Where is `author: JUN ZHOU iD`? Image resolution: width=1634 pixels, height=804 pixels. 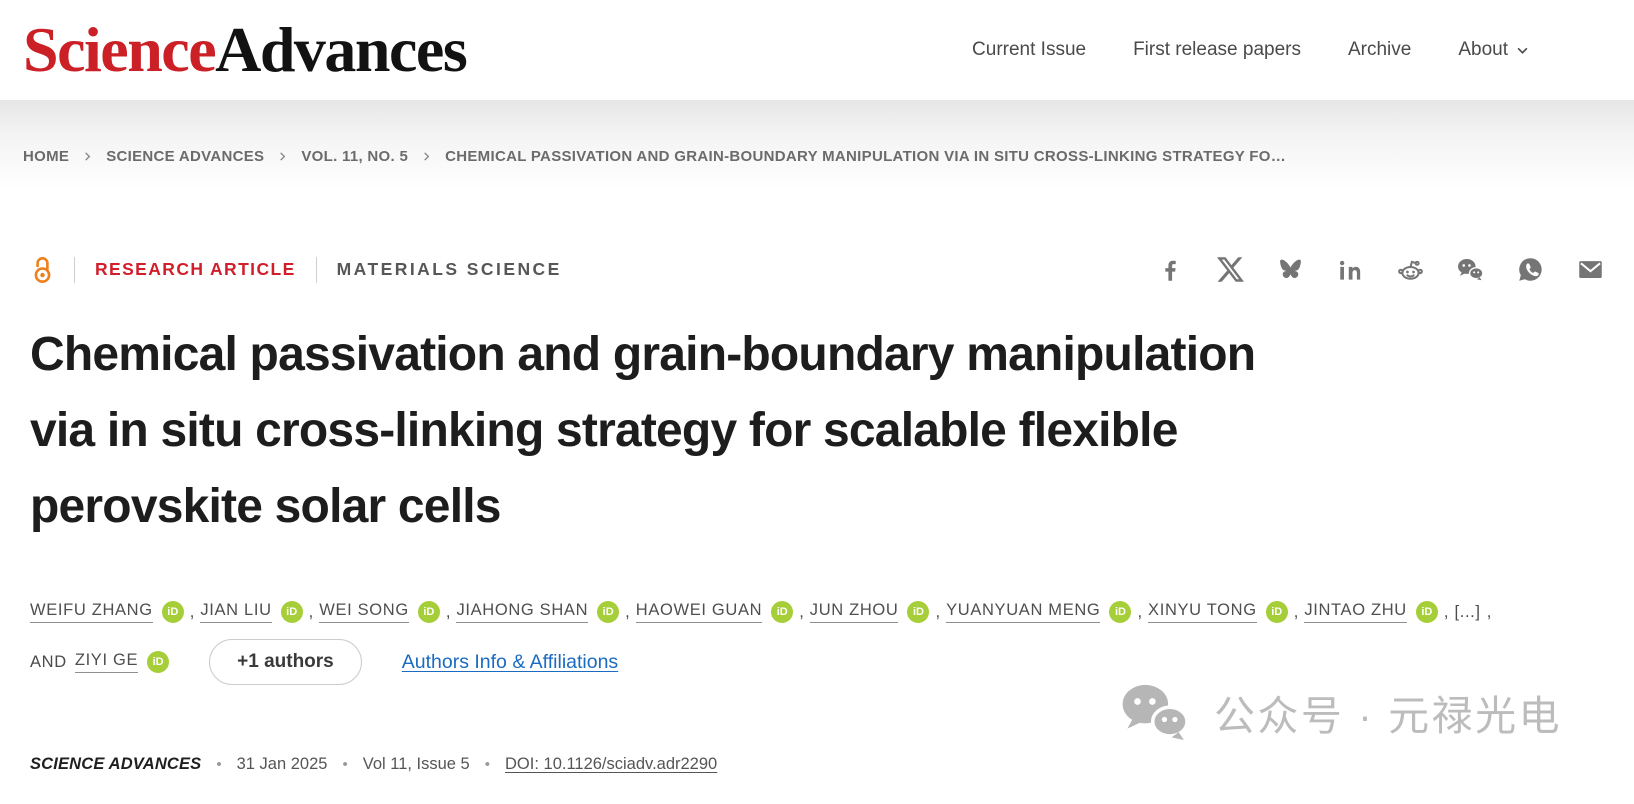
author: JUN ZHOU iD is located at coordinates (874, 612).